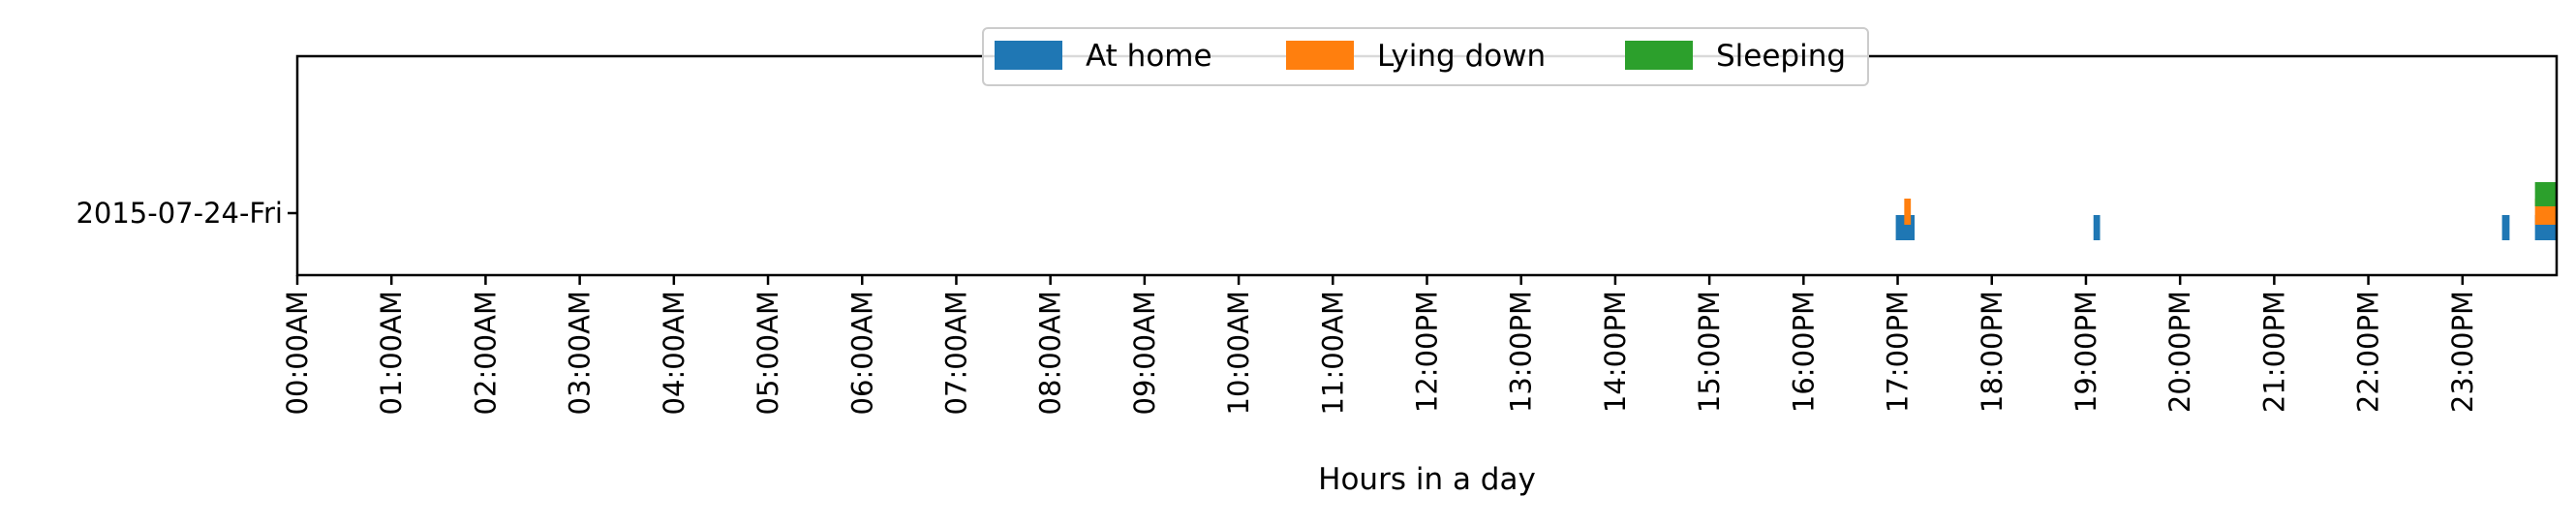 This screenshot has height=527, width=2576. What do you see at coordinates (2086, 352) in the screenshot?
I see `x-tick-label: 19:00PM` at bounding box center [2086, 352].